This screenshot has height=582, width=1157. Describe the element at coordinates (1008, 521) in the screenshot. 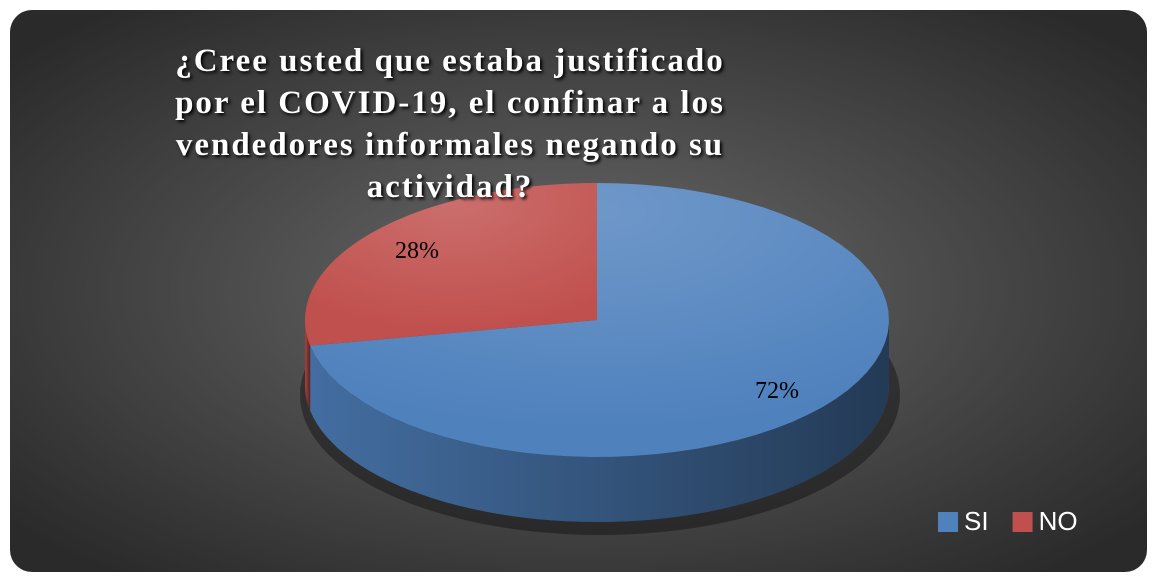

I see `legend: SI NO` at that location.